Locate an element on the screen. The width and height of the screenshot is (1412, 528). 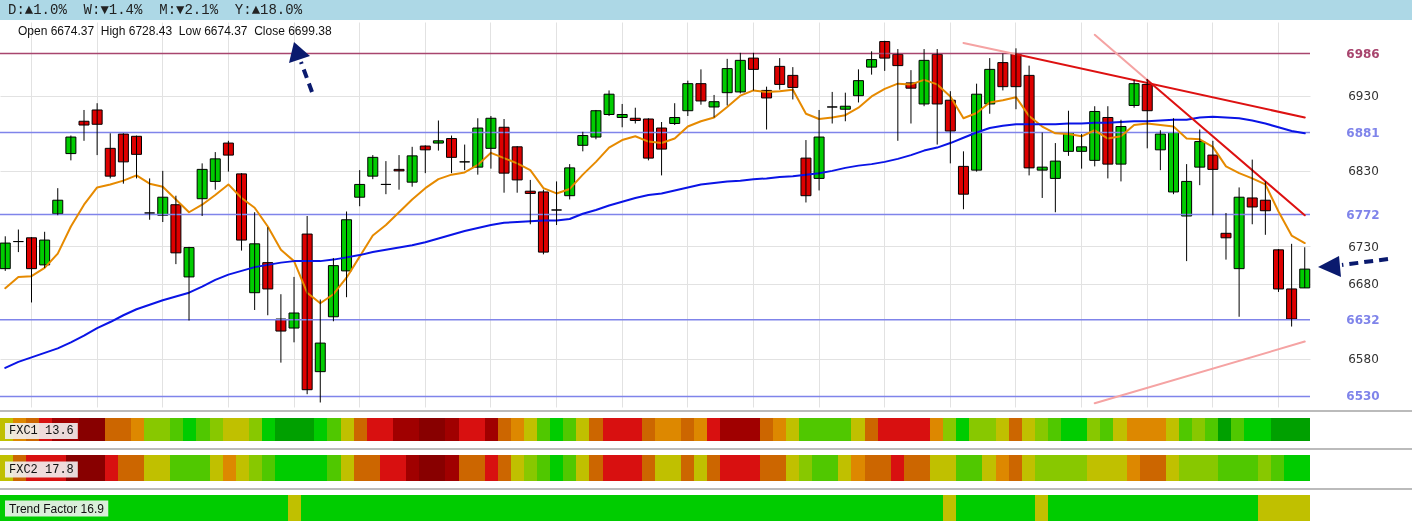
ref-line-label: 6772 is located at coordinates (1363, 214).